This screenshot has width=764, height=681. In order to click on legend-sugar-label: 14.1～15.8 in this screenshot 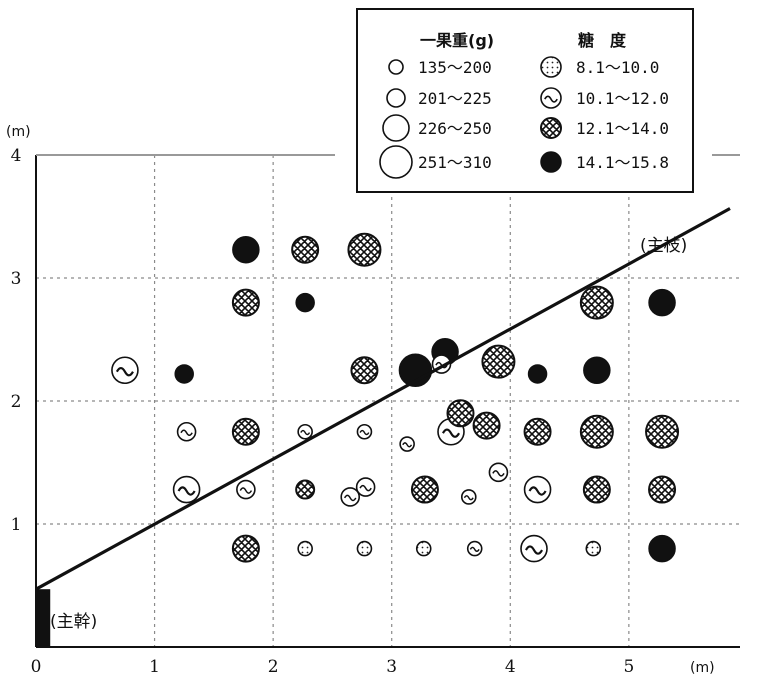, I will do `click(622, 162)`.